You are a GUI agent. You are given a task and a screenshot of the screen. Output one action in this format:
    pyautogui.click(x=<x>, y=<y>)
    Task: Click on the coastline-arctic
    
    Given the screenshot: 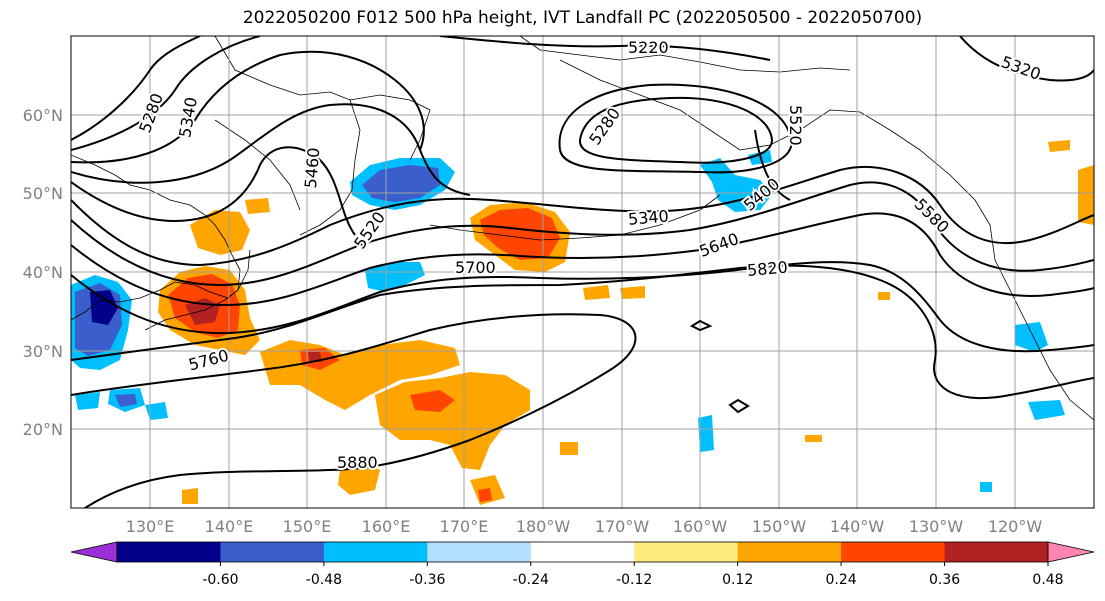 What is the action you would take?
    pyautogui.click(x=685, y=54)
    